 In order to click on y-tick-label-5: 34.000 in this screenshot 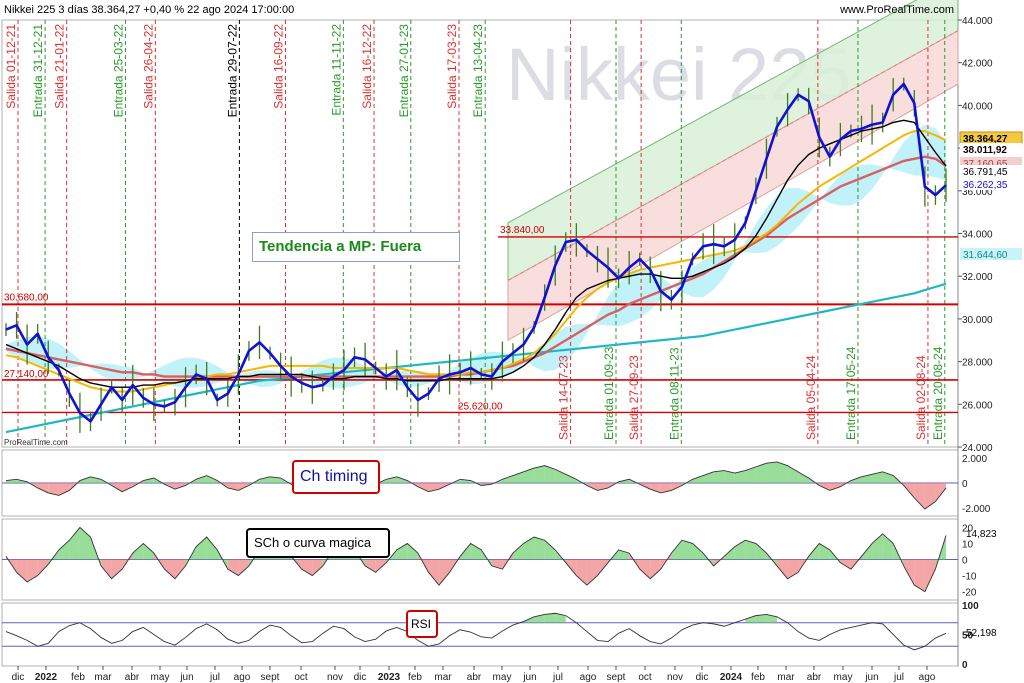, I will do `click(977, 235)`.